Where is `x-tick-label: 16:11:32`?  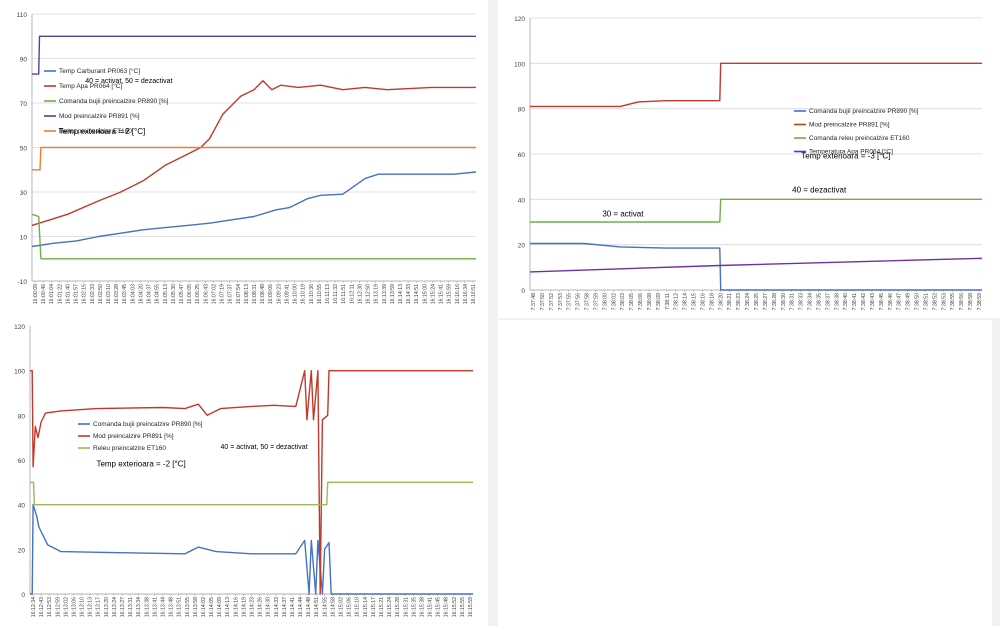
x-tick-label: 16:11:32 is located at coordinates (336, 294).